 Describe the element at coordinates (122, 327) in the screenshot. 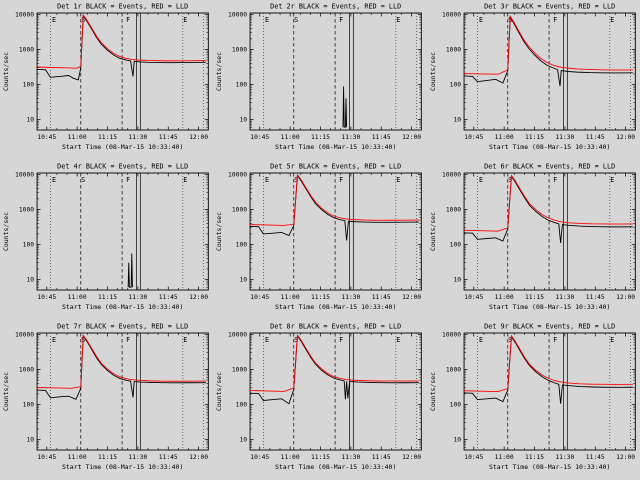

I see `chart-title: Det 7r BLACK = Events, RED = LLD` at that location.